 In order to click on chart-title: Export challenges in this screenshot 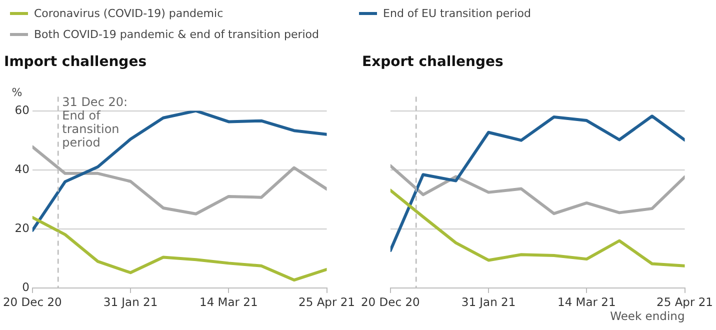, I will do `click(433, 62)`.